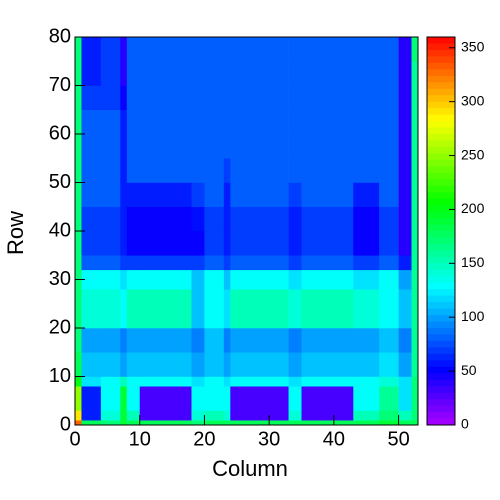 The width and height of the screenshot is (500, 500). What do you see at coordinates (60, 85) in the screenshot?
I see `y-tick-label: 70` at bounding box center [60, 85].